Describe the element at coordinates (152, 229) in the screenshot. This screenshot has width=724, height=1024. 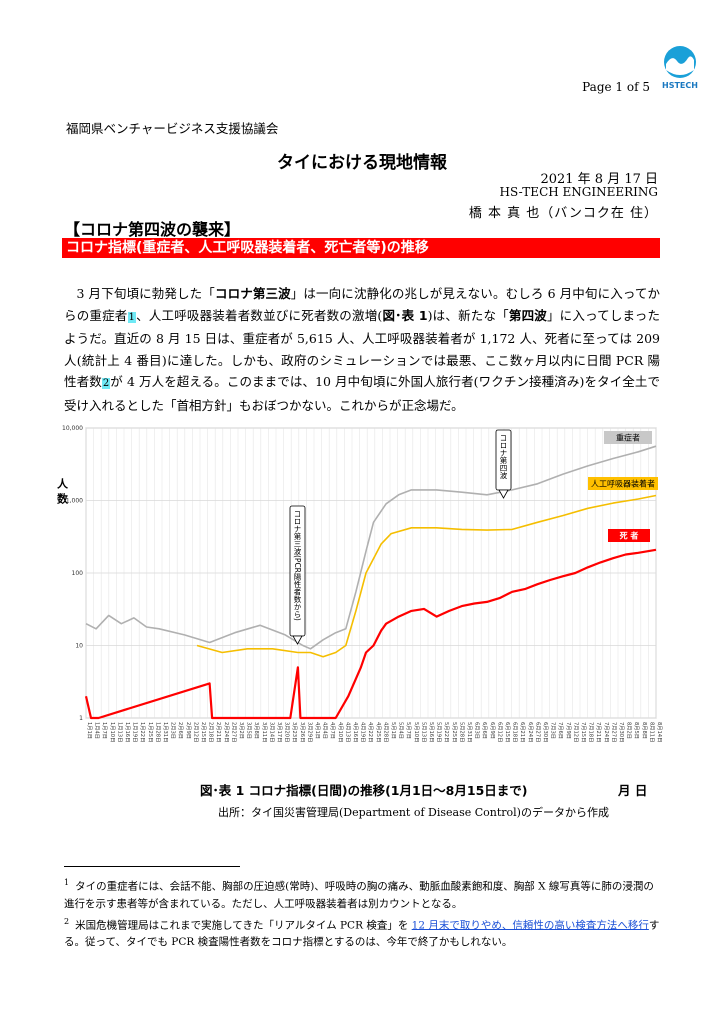
I see `section-title: 【コロナ第四波の襲来】` at that location.